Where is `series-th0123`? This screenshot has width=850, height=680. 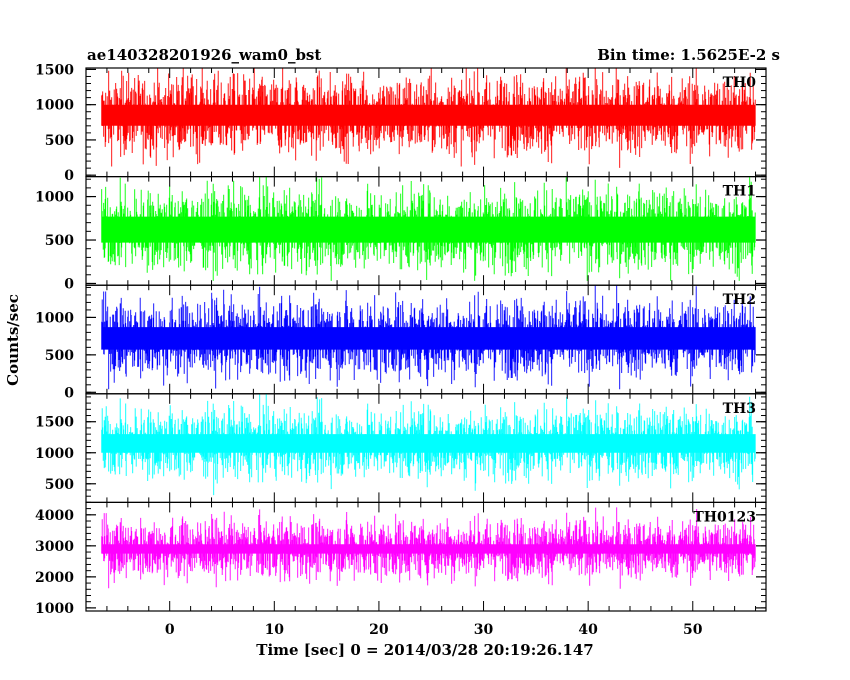
series-th0123 is located at coordinates (428, 548).